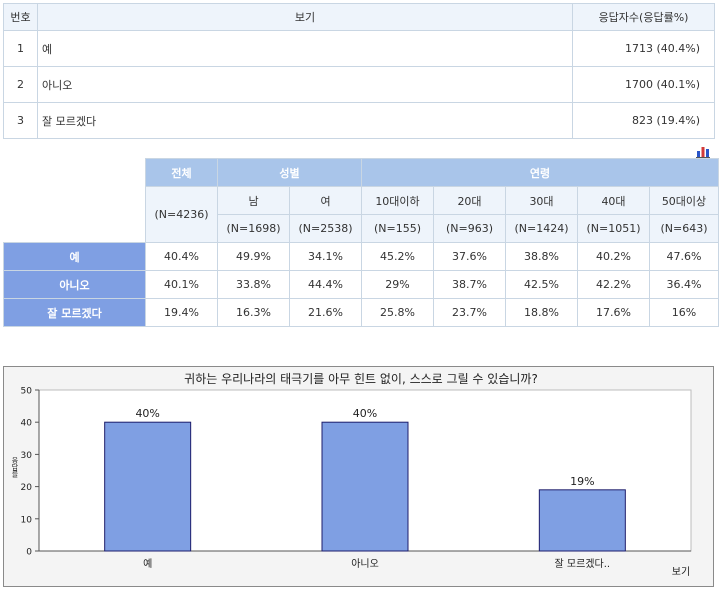 This screenshot has width=720, height=589. I want to click on row-label: 아니오, so click(74, 284).